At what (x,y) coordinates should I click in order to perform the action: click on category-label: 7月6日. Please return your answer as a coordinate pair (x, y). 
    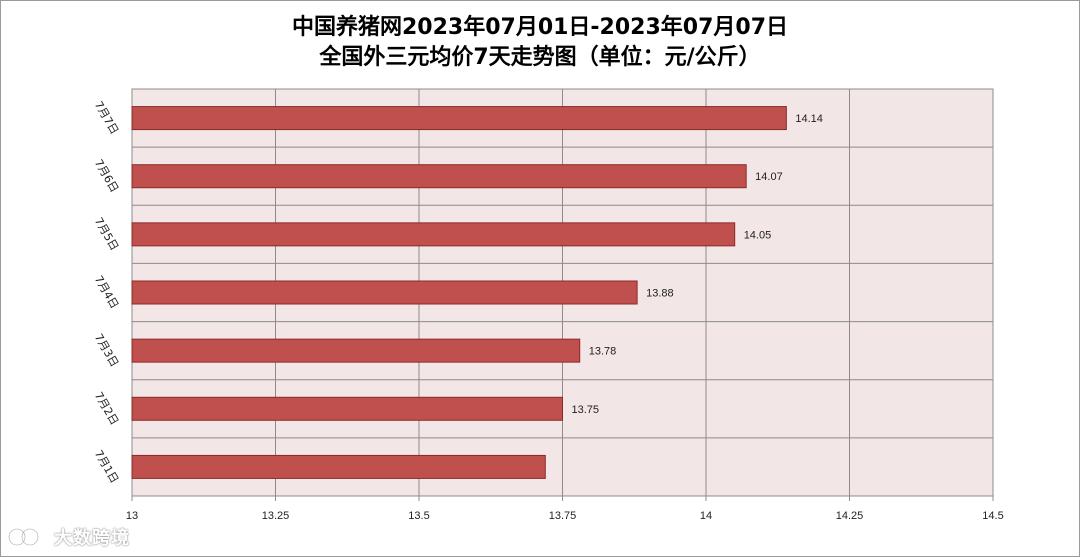
    Looking at the image, I should click on (106, 176).